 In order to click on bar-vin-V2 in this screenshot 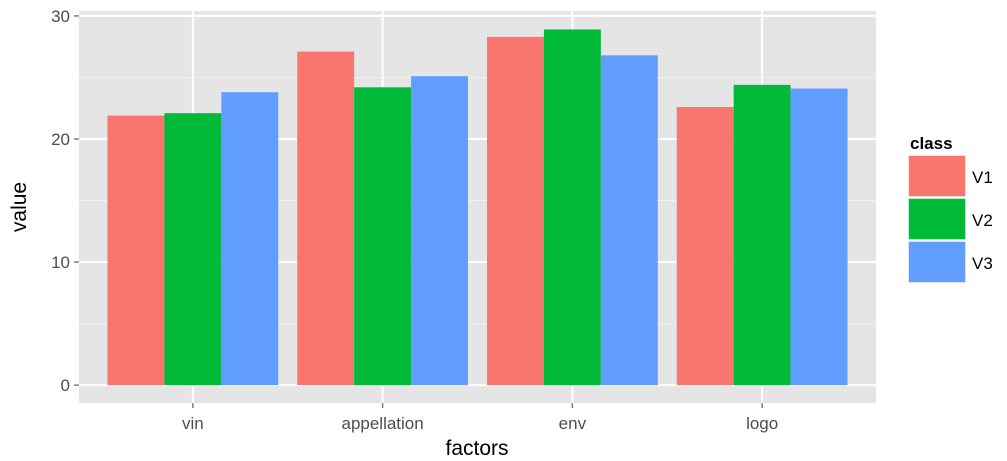, I will do `click(193, 249)`.